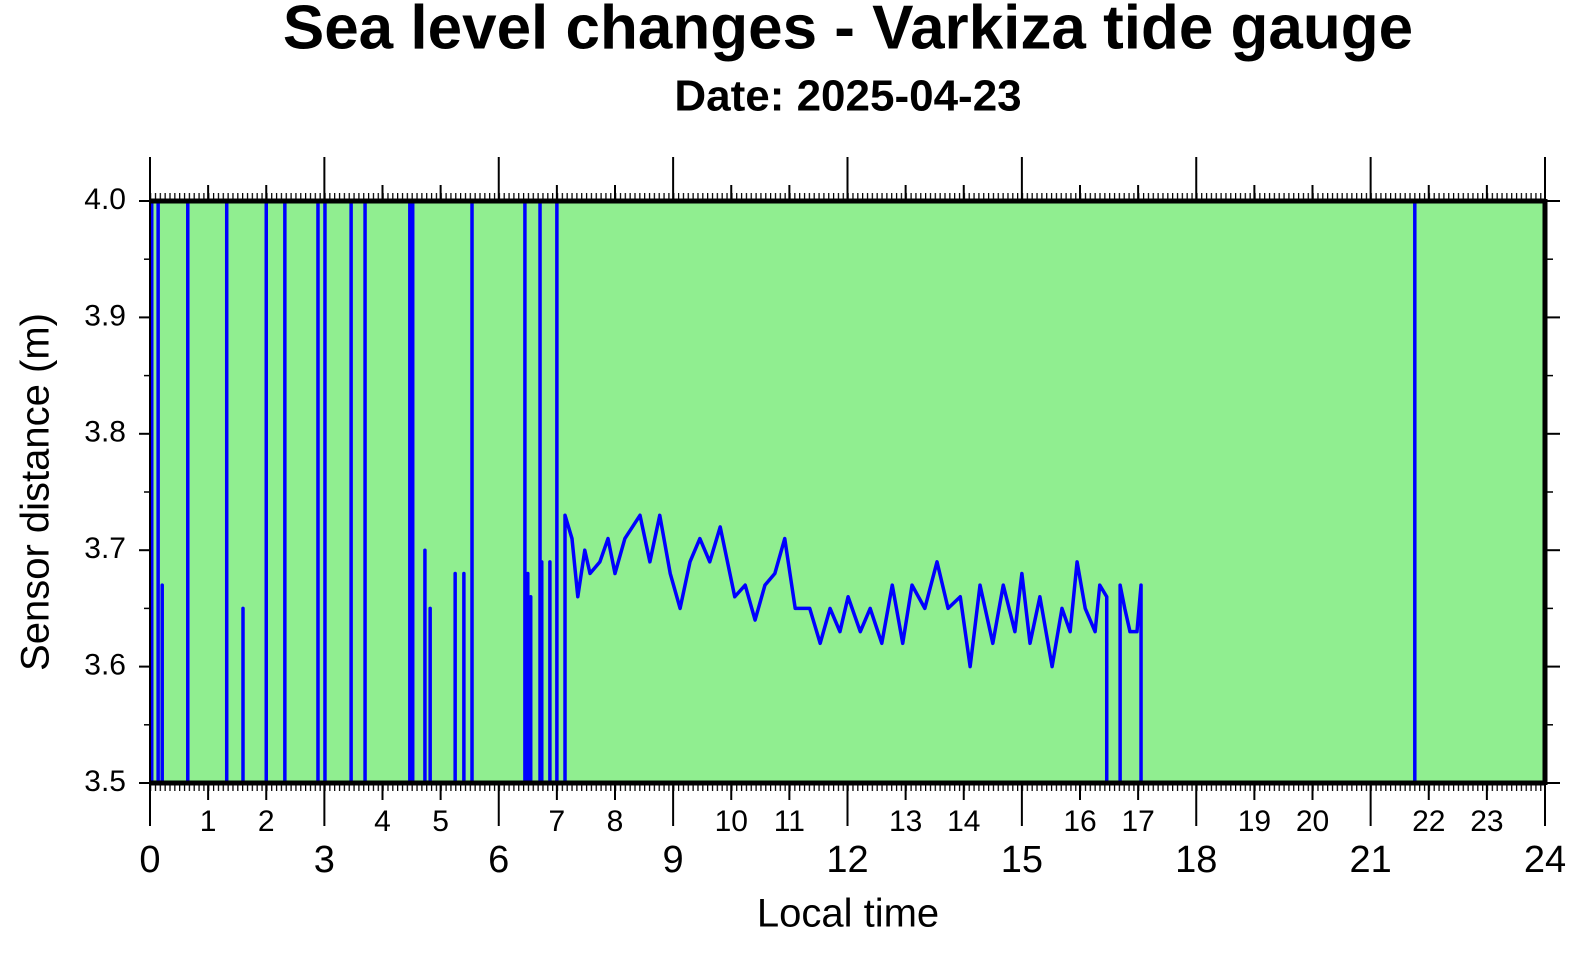  Describe the element at coordinates (324, 860) in the screenshot. I see `x-tick-label: 3` at that location.